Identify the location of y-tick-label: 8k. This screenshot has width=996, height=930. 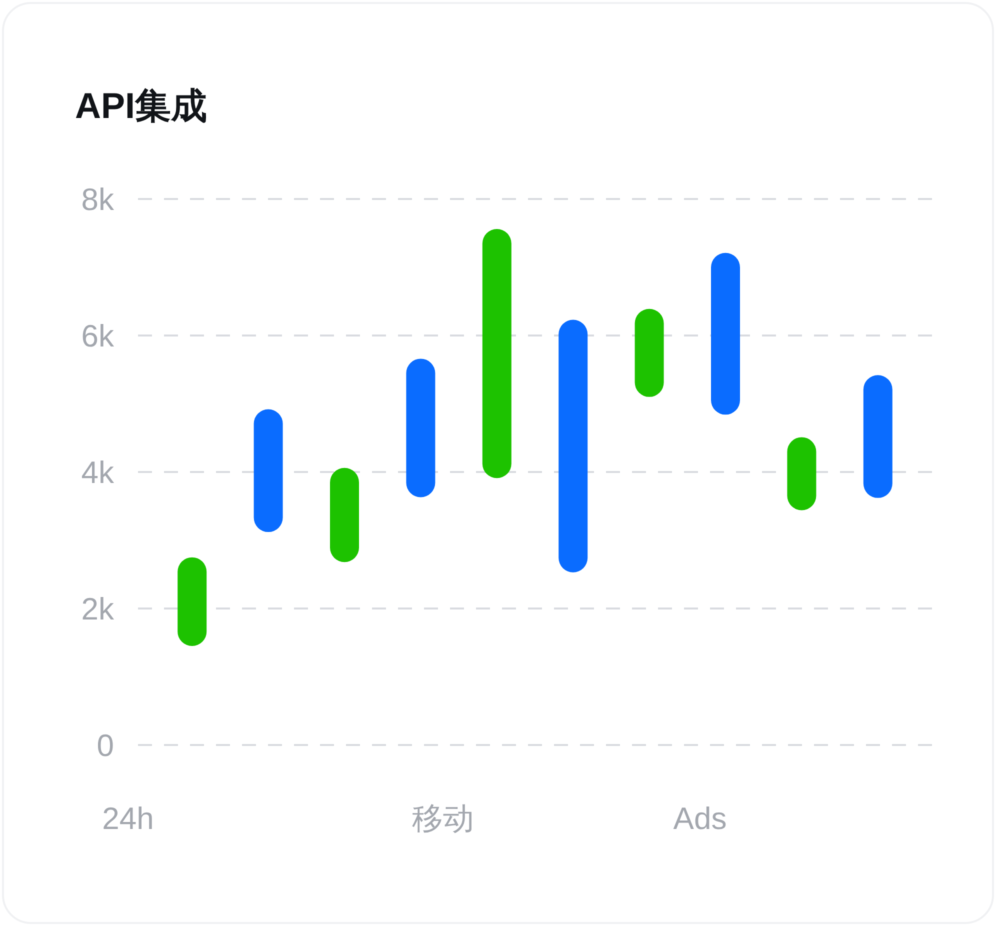
(97, 199).